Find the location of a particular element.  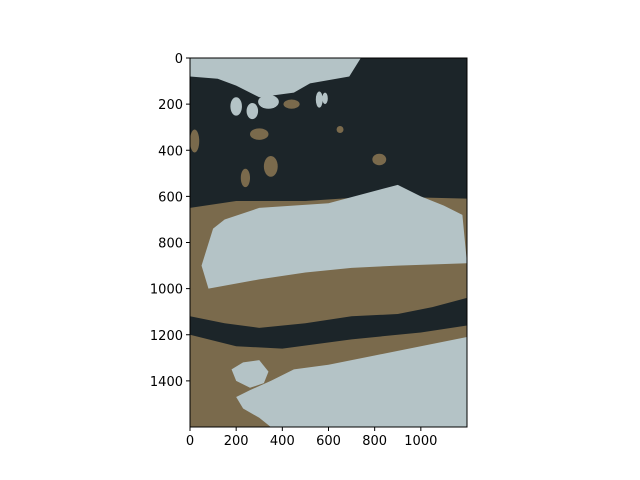

y-tick-label: 800 is located at coordinates (170, 244).